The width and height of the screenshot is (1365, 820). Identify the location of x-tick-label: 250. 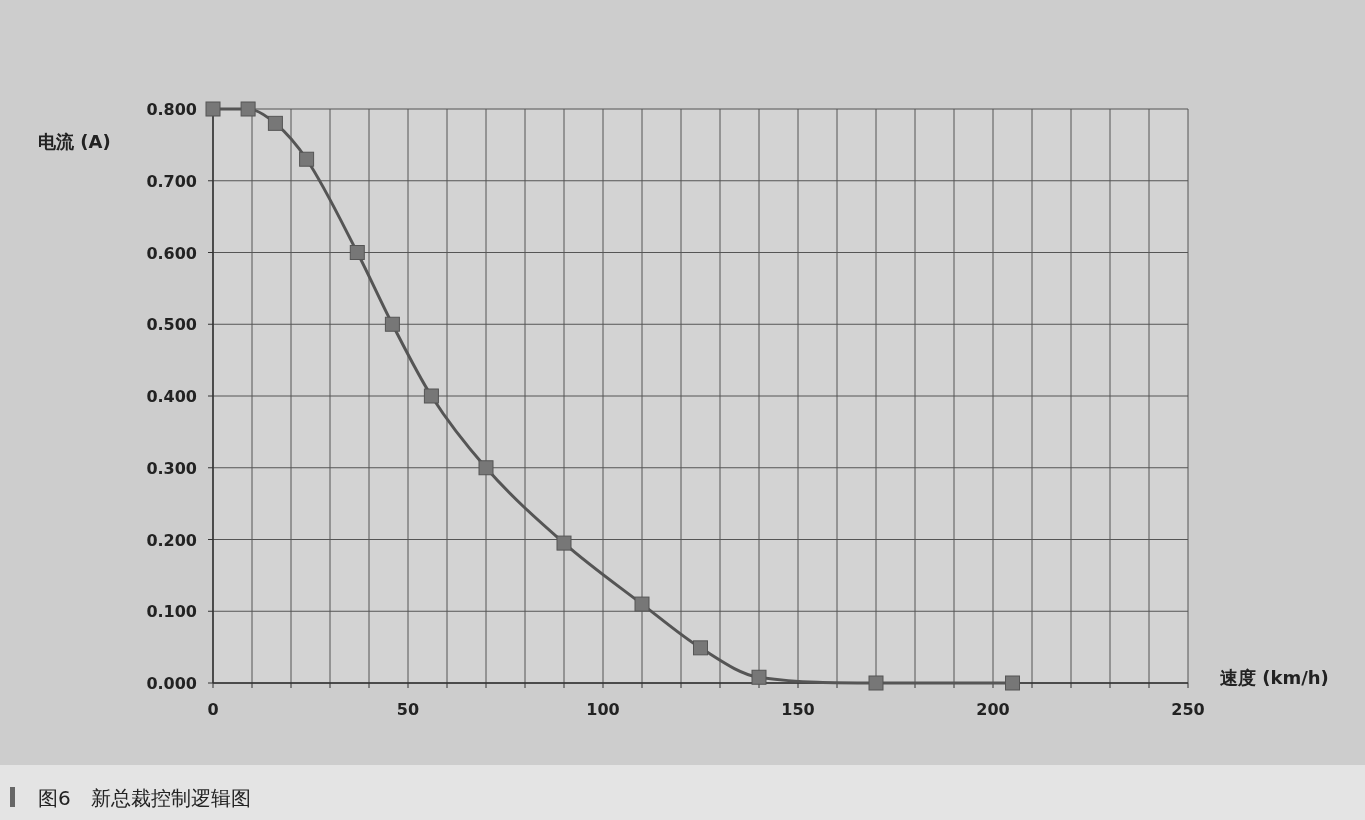
(1188, 709).